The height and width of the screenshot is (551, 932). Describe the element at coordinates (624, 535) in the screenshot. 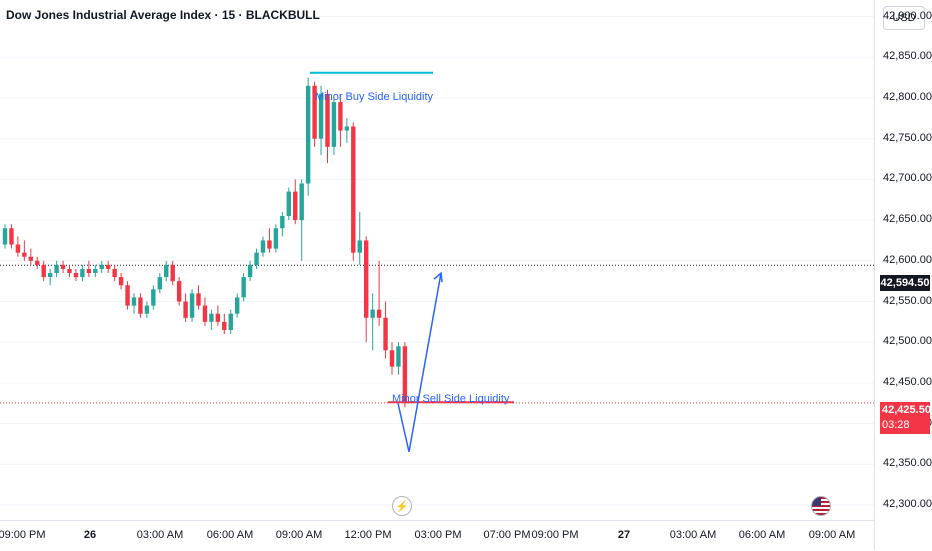

I see `time-tick-label: 27` at that location.